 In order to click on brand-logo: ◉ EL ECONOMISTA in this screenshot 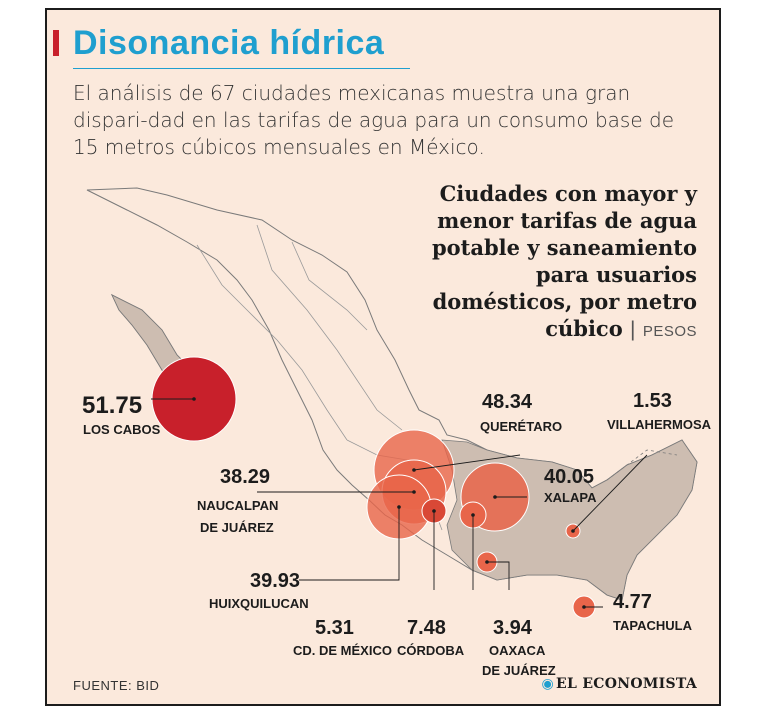, I will do `click(620, 684)`.